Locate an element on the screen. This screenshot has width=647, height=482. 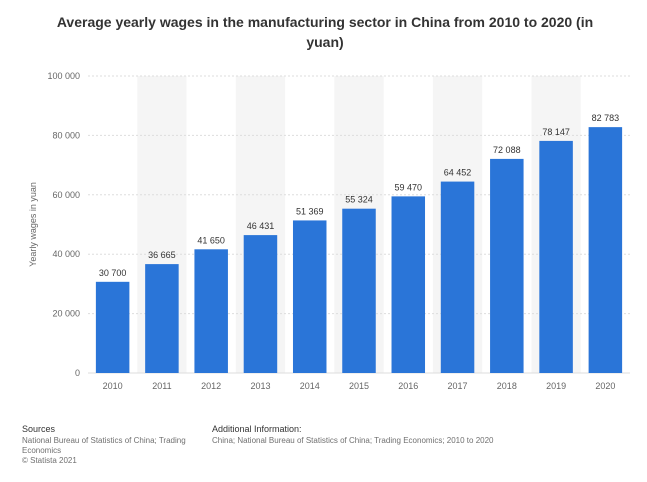
data-label: 72 088 is located at coordinates (507, 150).